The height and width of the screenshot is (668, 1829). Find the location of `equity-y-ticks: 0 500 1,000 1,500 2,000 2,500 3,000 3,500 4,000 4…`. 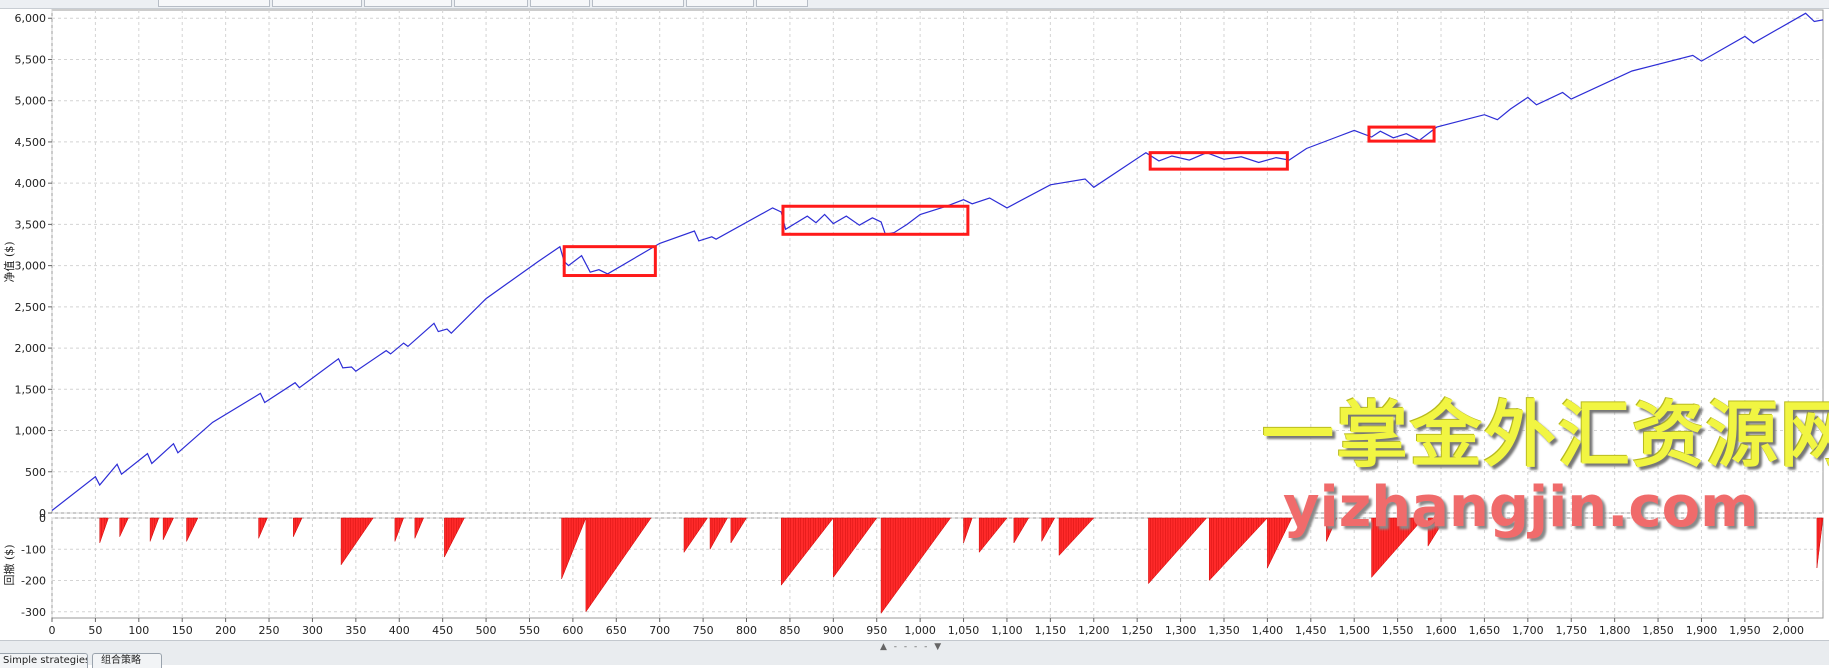

equity-y-ticks: 0 500 1,000 1,500 2,000 2,500 3,000 3,500 4,000 4… is located at coordinates (33, 266).